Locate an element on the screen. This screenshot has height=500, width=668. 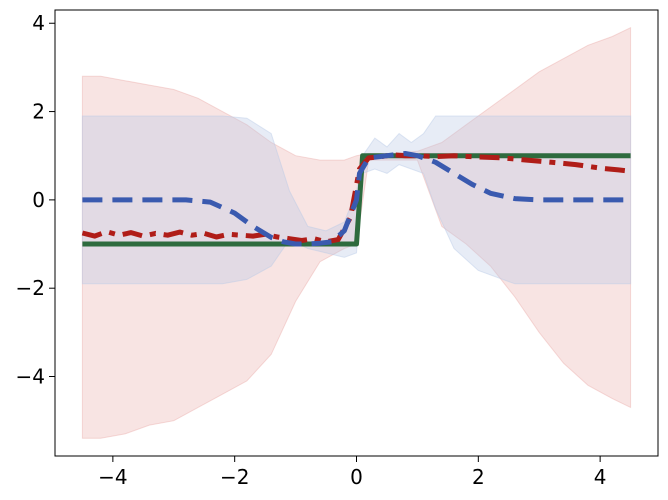
y-tick-label: 0 is located at coordinates (38, 200).